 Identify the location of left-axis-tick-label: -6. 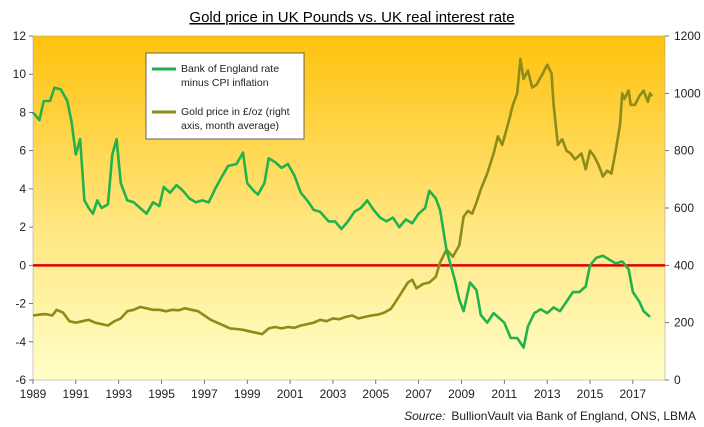
(20, 380).